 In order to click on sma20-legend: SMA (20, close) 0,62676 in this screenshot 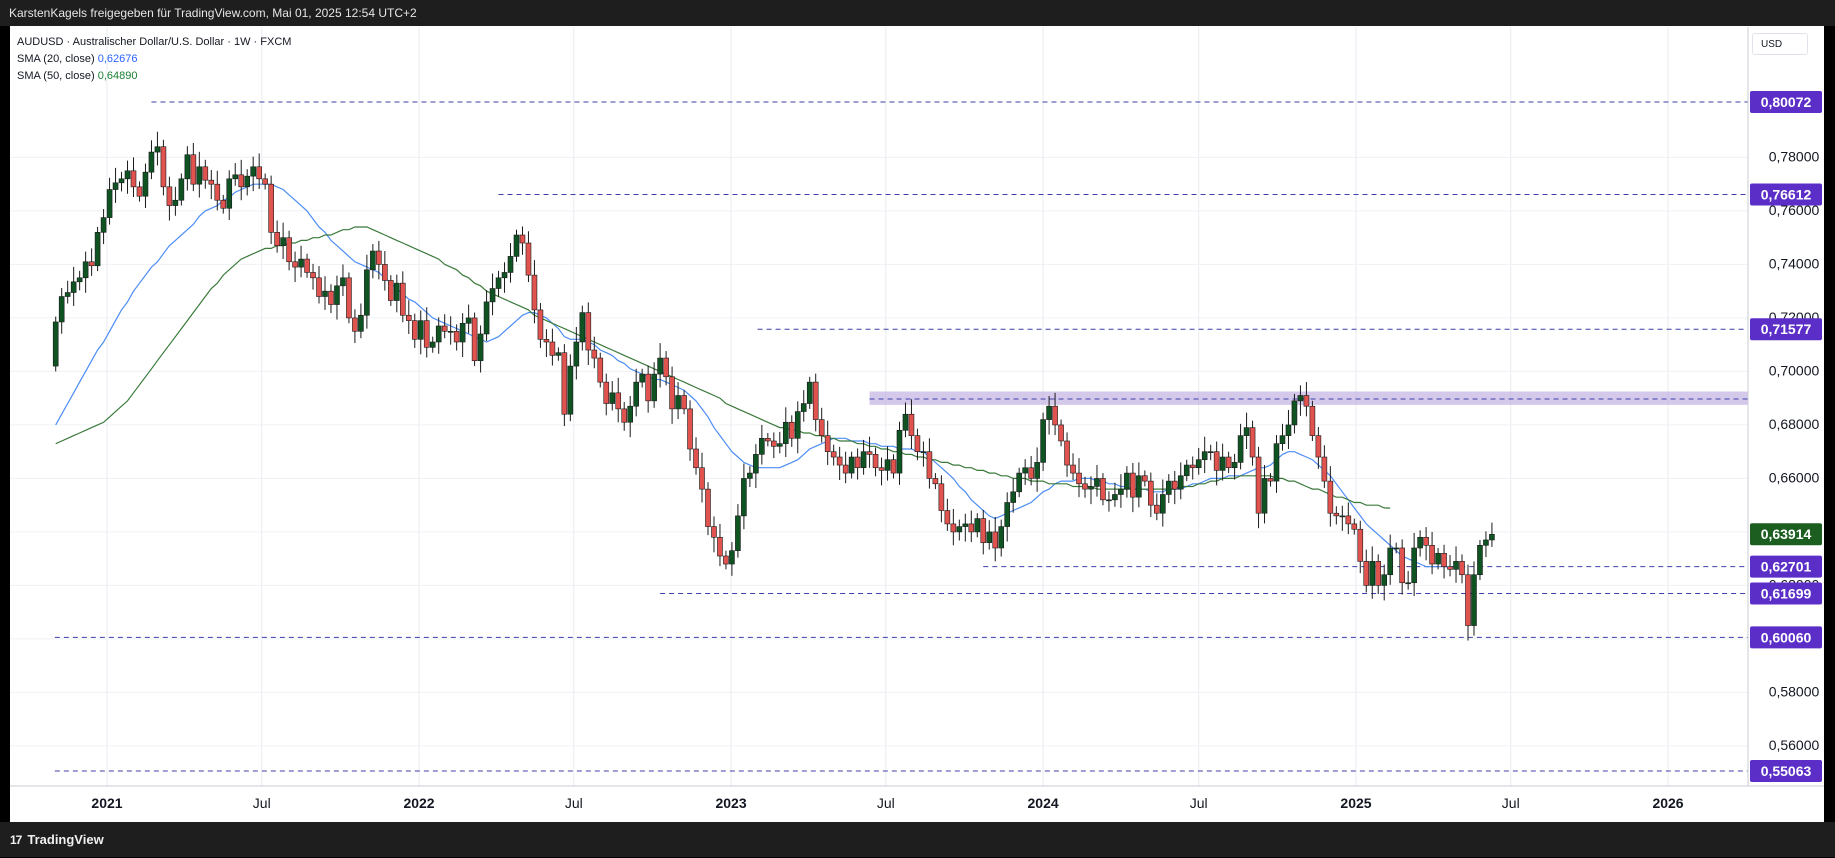, I will do `click(154, 59)`.